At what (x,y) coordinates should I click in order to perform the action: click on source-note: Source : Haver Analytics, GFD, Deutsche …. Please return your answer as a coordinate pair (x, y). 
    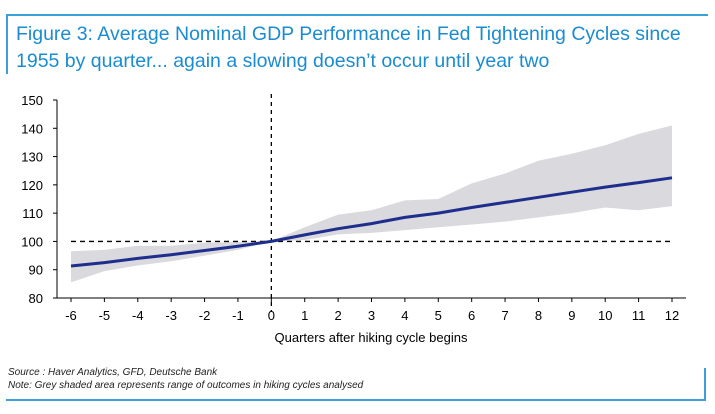
    Looking at the image, I should click on (113, 372).